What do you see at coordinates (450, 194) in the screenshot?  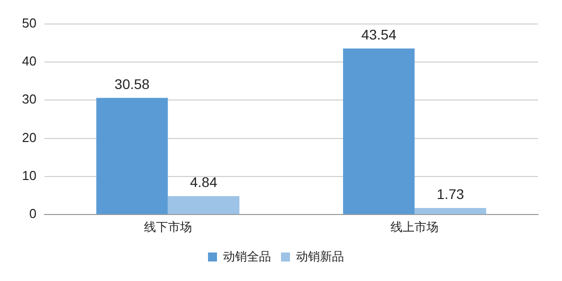 I see `data-label: 1.73` at bounding box center [450, 194].